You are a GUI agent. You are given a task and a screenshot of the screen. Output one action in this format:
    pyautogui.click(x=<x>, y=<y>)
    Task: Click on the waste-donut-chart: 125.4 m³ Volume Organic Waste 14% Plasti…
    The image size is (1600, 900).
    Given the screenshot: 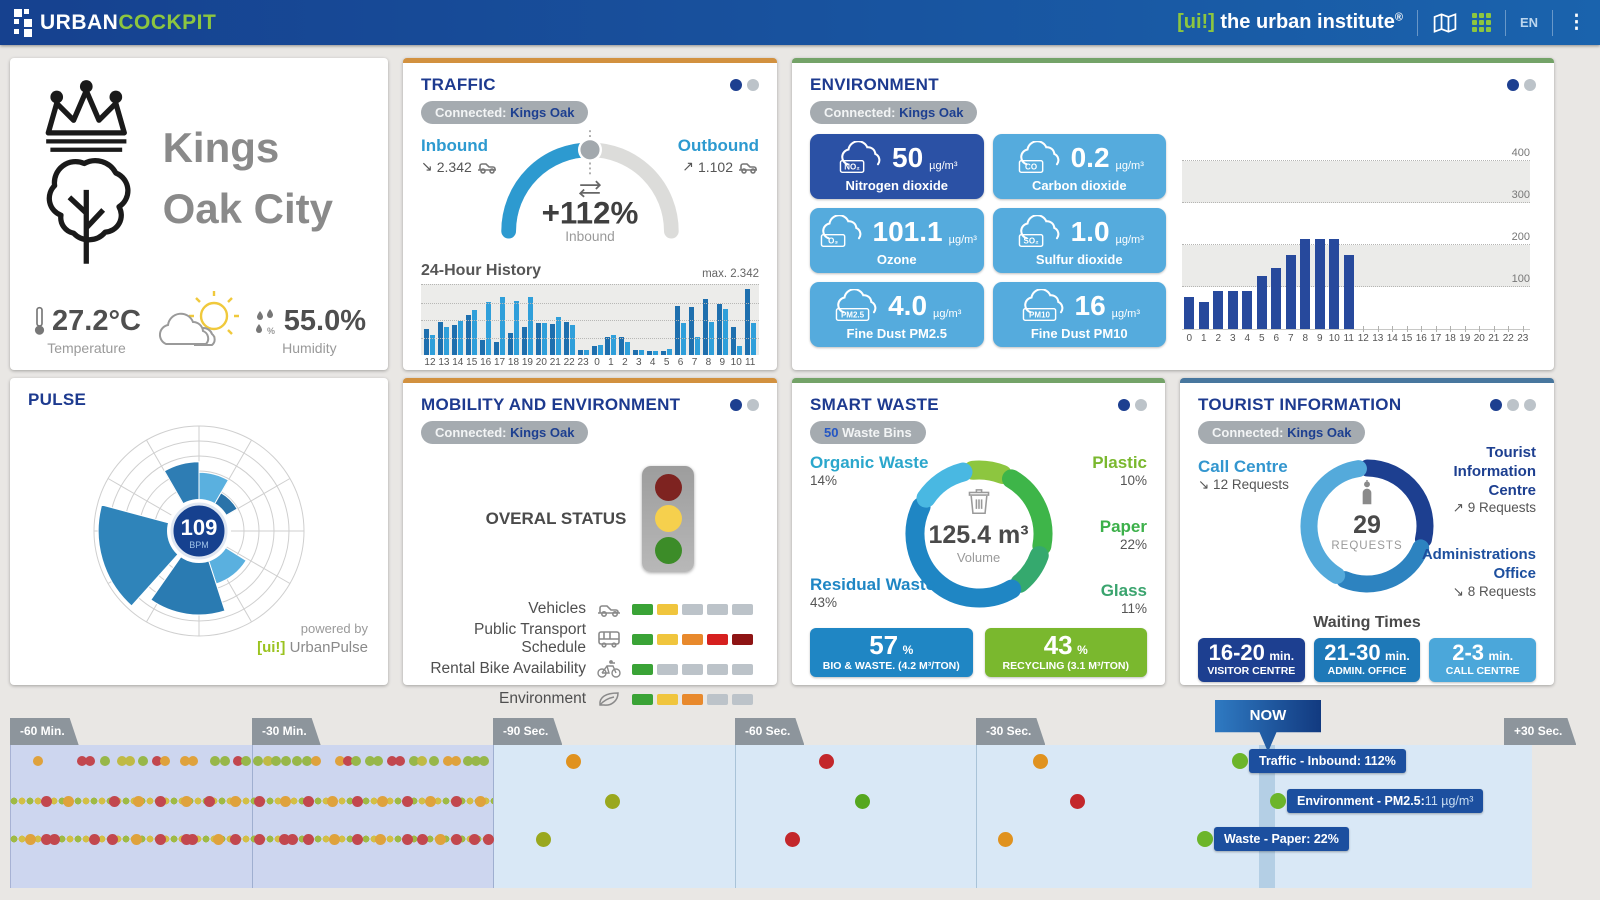 What is the action you would take?
    pyautogui.click(x=978, y=534)
    